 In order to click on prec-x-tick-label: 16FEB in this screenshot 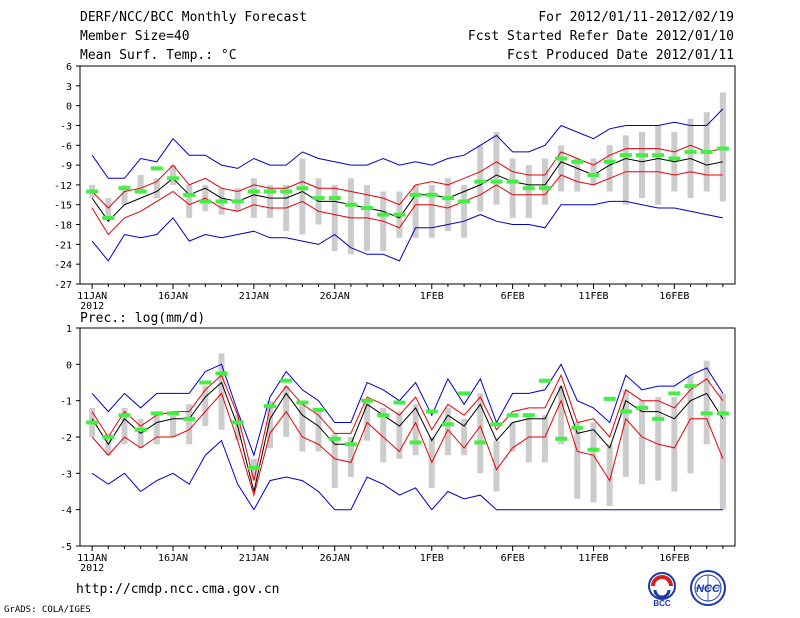, I will do `click(674, 558)`.